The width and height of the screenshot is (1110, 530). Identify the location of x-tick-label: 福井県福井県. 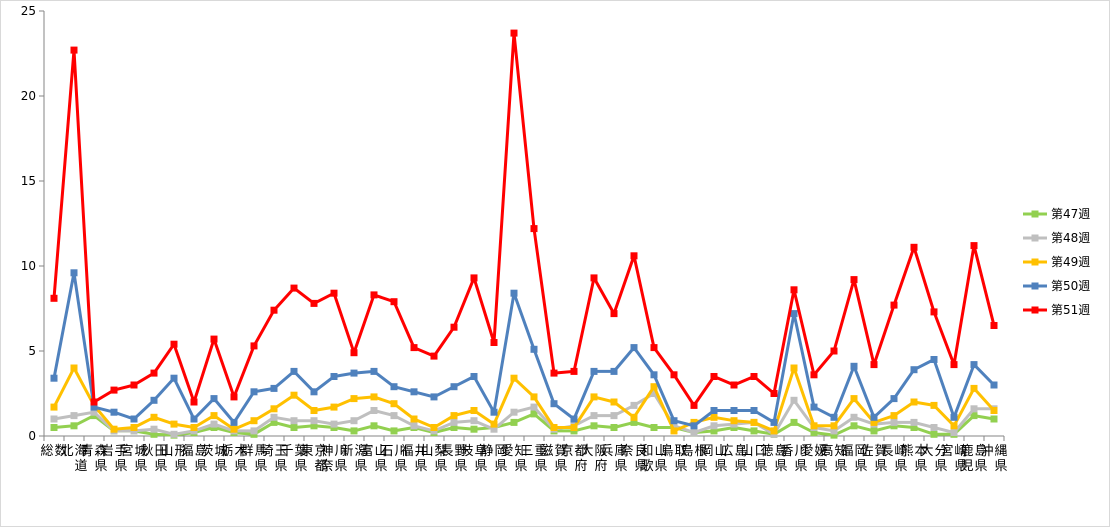
(413, 459).